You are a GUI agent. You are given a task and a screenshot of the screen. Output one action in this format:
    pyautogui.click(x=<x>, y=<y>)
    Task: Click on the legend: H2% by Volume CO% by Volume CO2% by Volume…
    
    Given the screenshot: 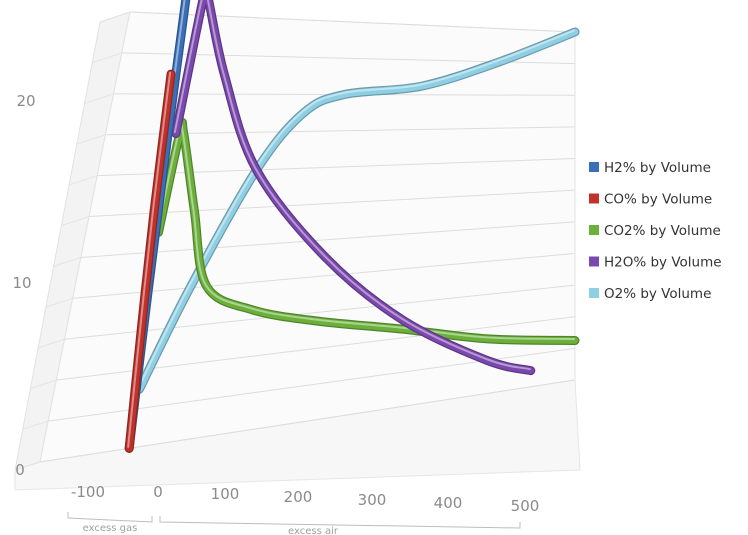 What is the action you would take?
    pyautogui.click(x=655, y=231)
    